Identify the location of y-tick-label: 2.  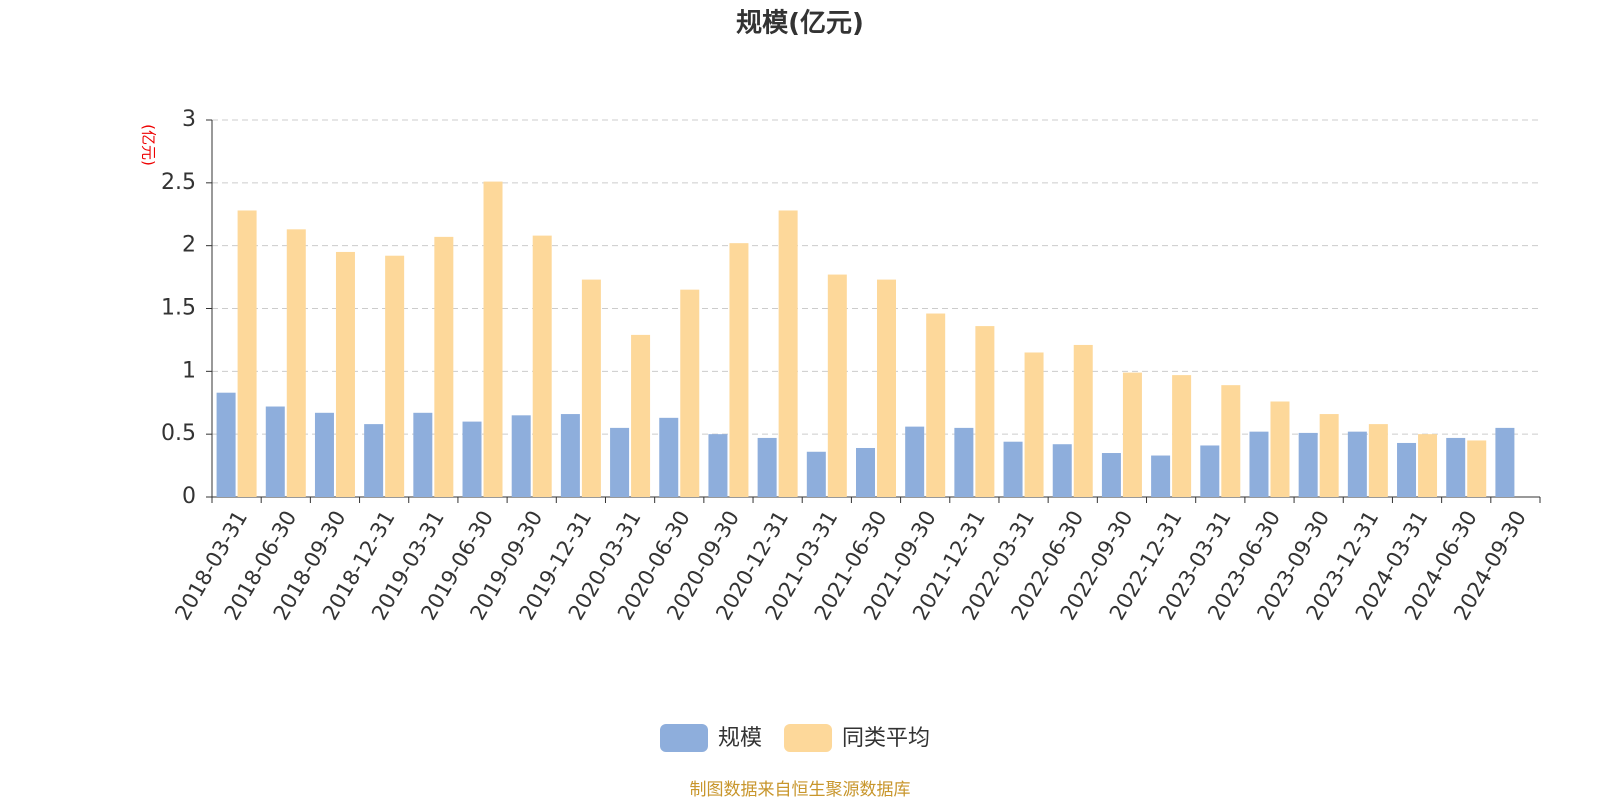
(189, 245).